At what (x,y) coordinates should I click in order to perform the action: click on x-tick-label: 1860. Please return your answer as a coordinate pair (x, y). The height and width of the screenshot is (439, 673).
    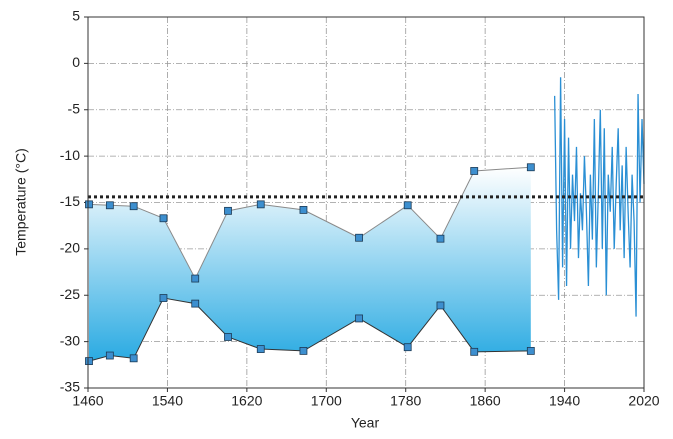
    Looking at the image, I should click on (485, 401).